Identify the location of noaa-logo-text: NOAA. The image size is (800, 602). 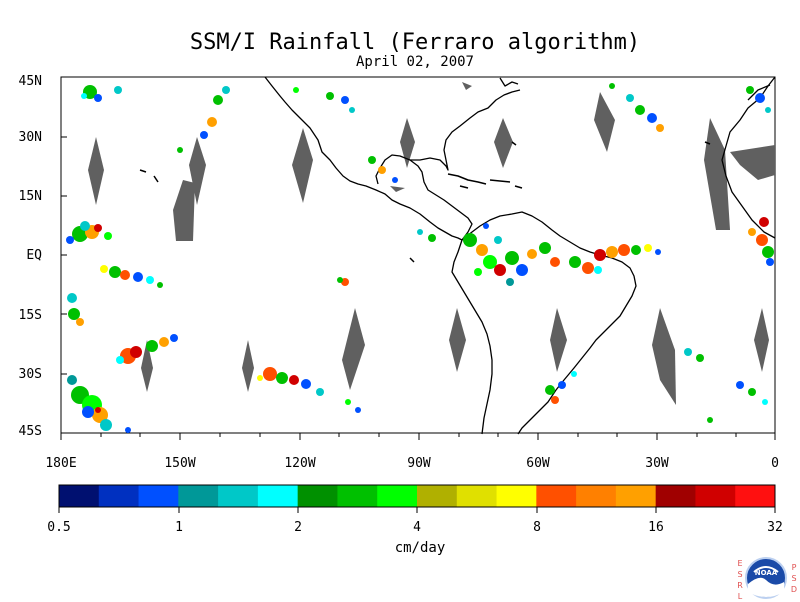
(766, 573).